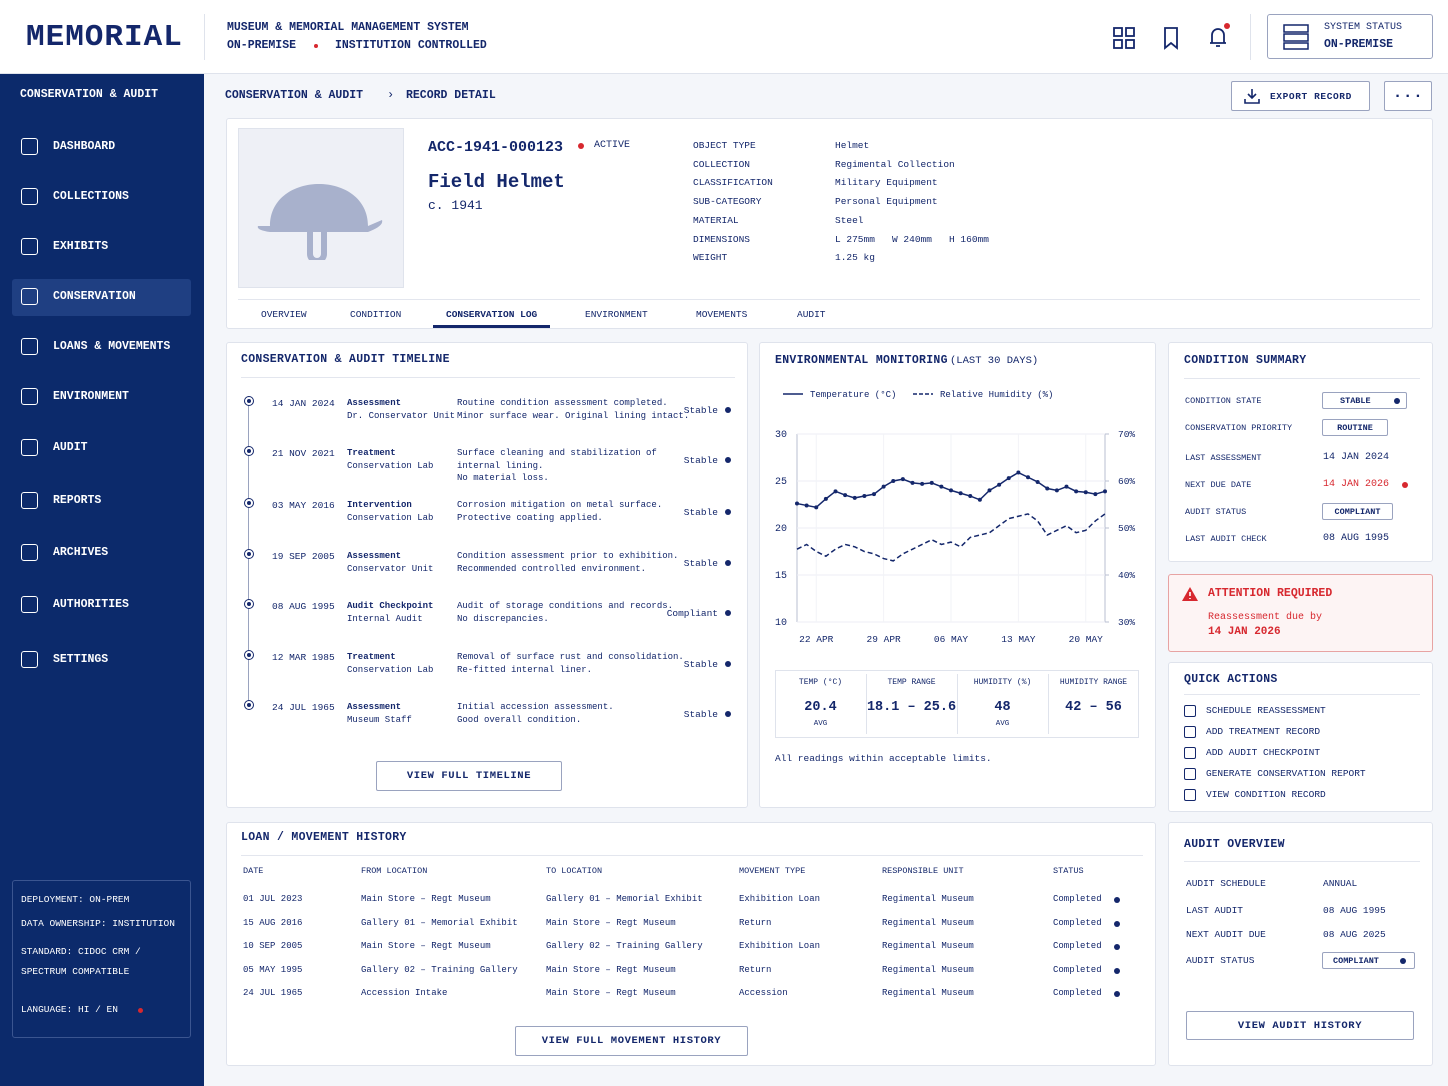 Image resolution: width=1448 pixels, height=1086 pixels. I want to click on nav-item: DASHBOARD, so click(84, 146).